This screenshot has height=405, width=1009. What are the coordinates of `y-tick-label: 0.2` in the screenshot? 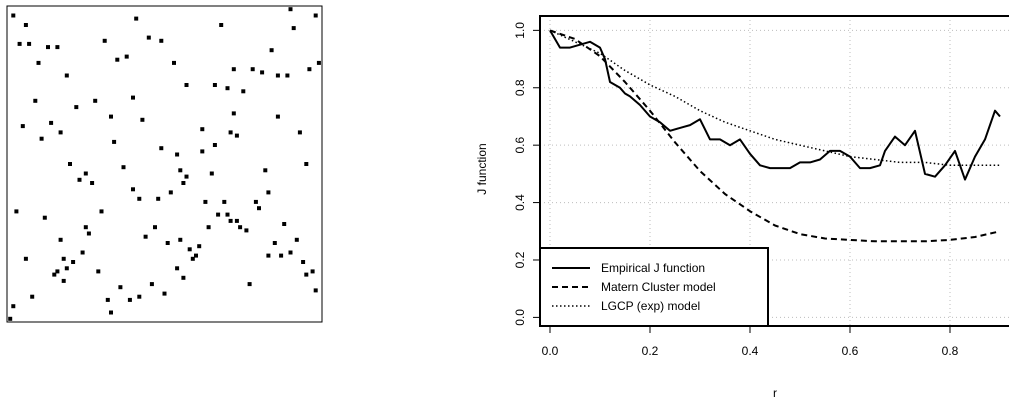 It's located at (520, 259).